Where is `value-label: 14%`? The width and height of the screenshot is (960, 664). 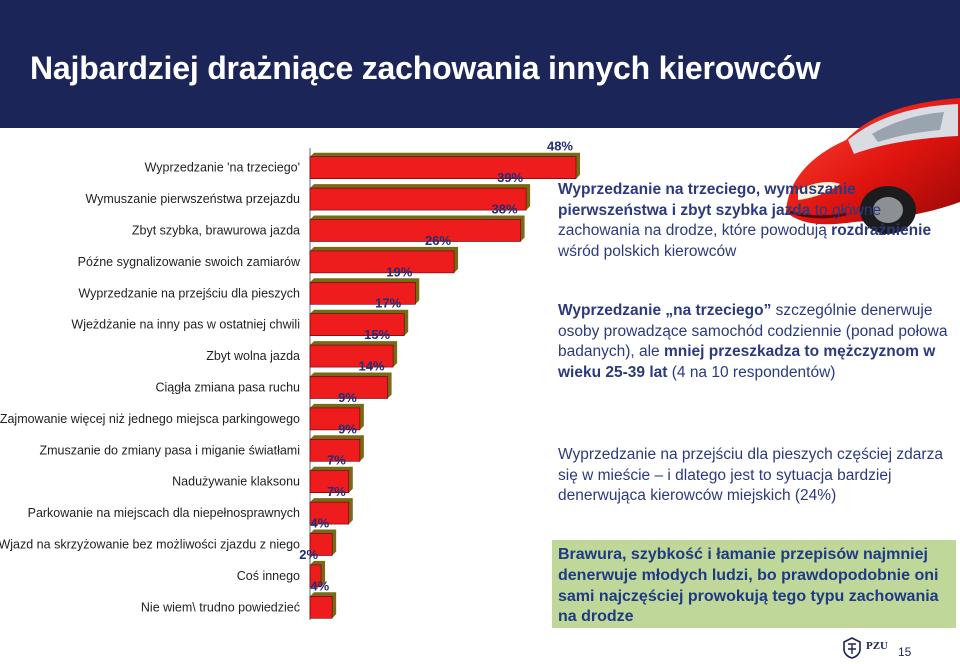
value-label: 14% is located at coordinates (372, 366).